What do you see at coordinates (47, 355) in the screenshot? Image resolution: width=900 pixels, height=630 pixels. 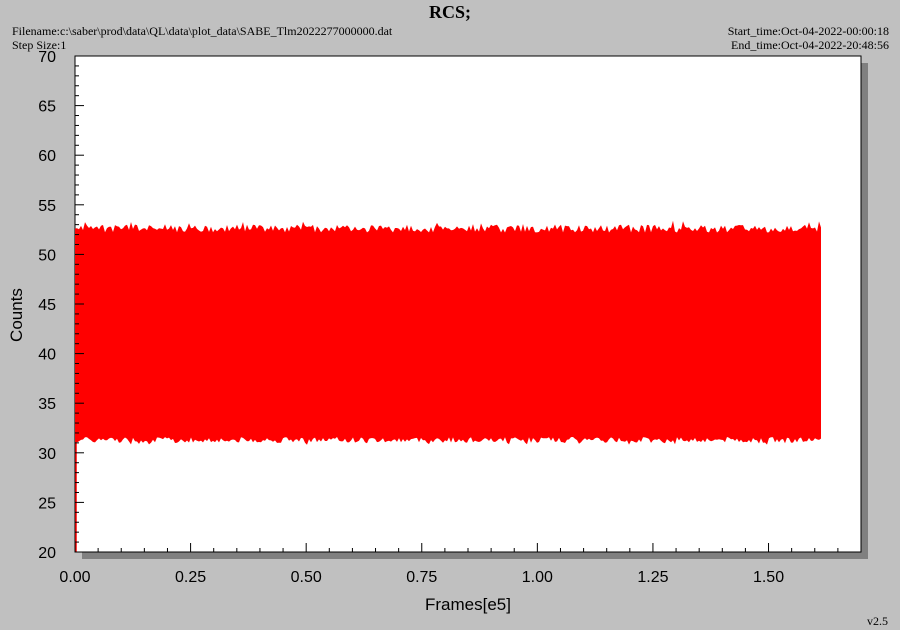 I see `y-tick-label: 40` at bounding box center [47, 355].